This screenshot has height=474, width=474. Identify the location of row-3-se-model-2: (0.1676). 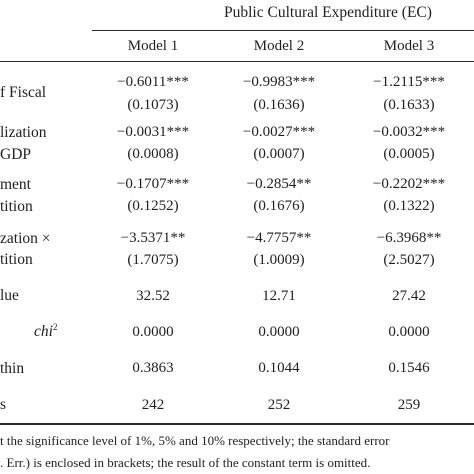
(279, 206).